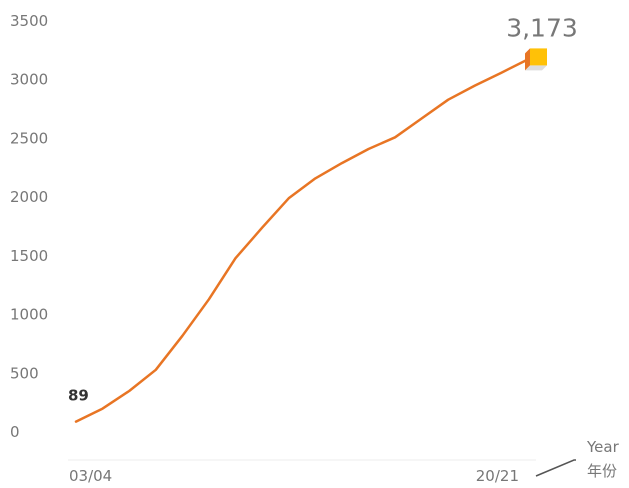  What do you see at coordinates (15, 432) in the screenshot?
I see `y-tick-label: 0` at bounding box center [15, 432].